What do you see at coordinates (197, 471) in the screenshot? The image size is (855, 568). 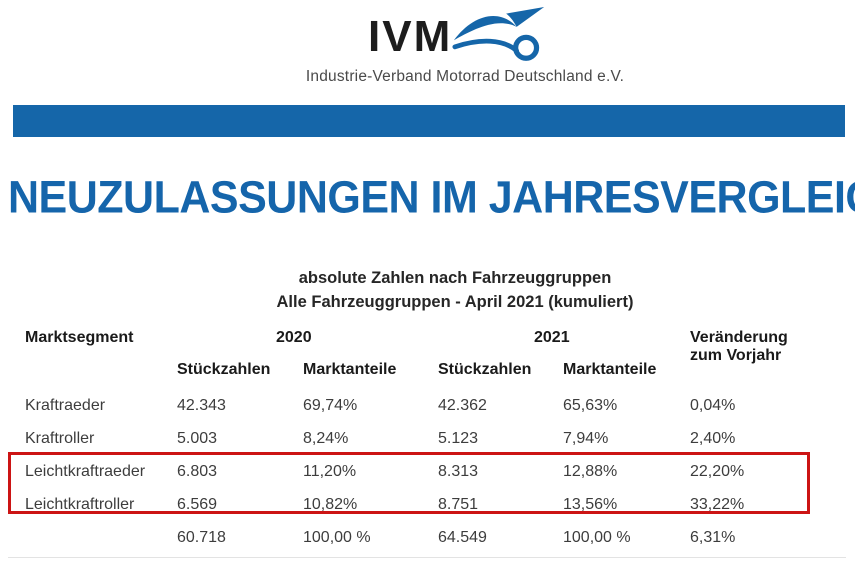 I see `units-2020: 6.803` at bounding box center [197, 471].